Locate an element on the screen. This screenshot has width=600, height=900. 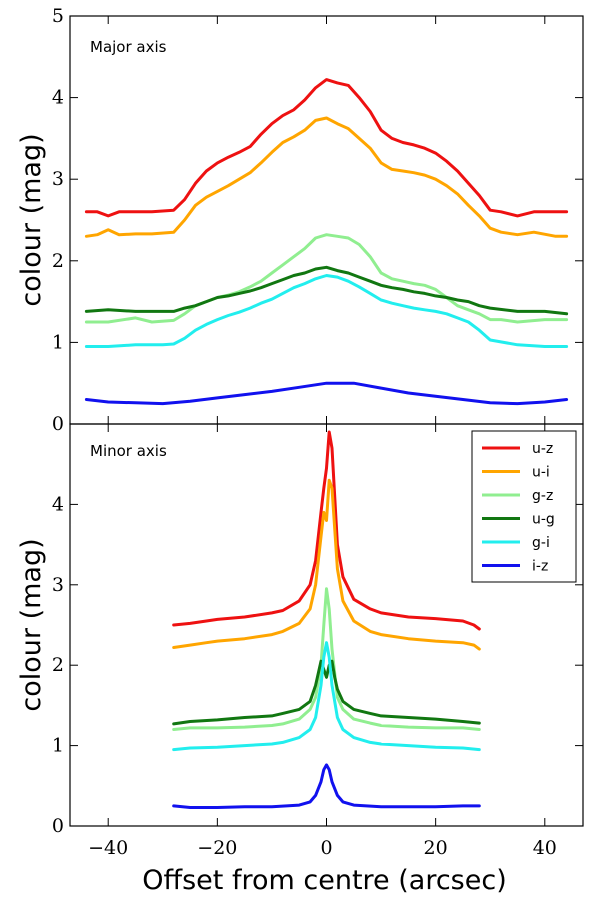
series-line-g-z is located at coordinates (326, 659).